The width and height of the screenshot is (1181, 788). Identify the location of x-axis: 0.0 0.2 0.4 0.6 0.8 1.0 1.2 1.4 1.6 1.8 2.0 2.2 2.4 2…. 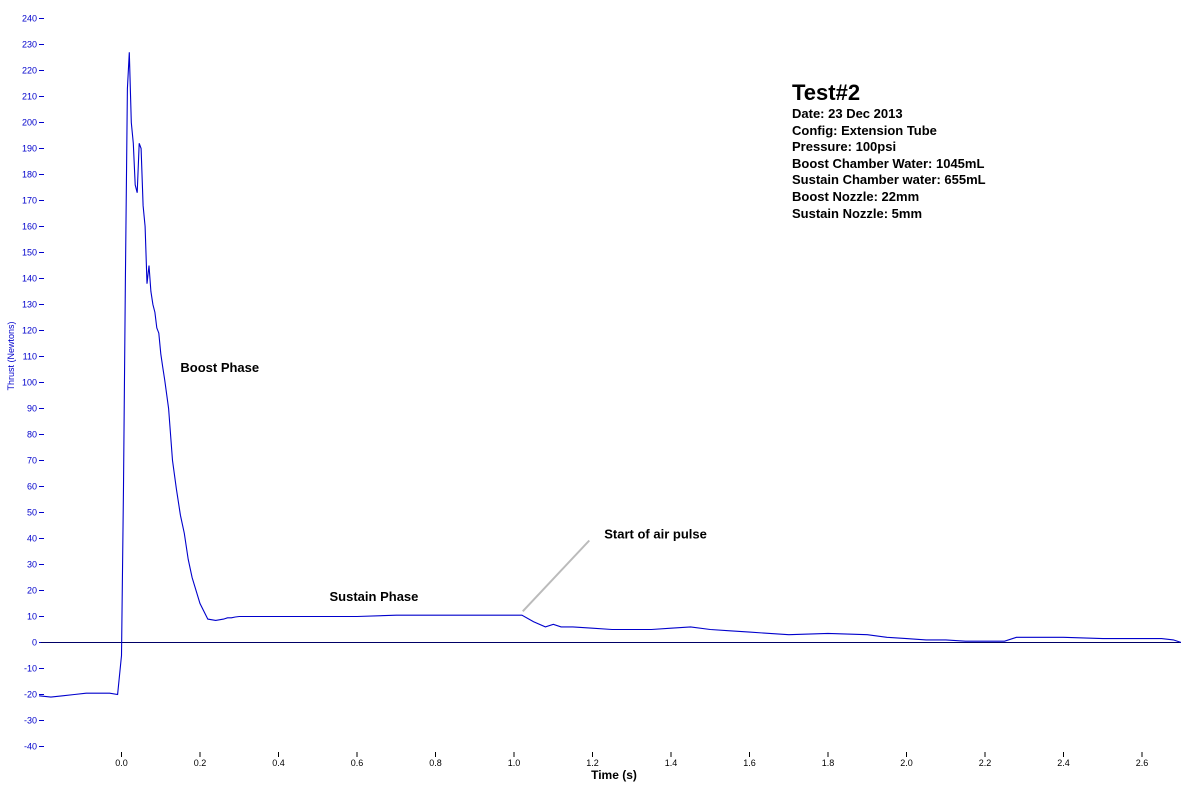
(631, 760).